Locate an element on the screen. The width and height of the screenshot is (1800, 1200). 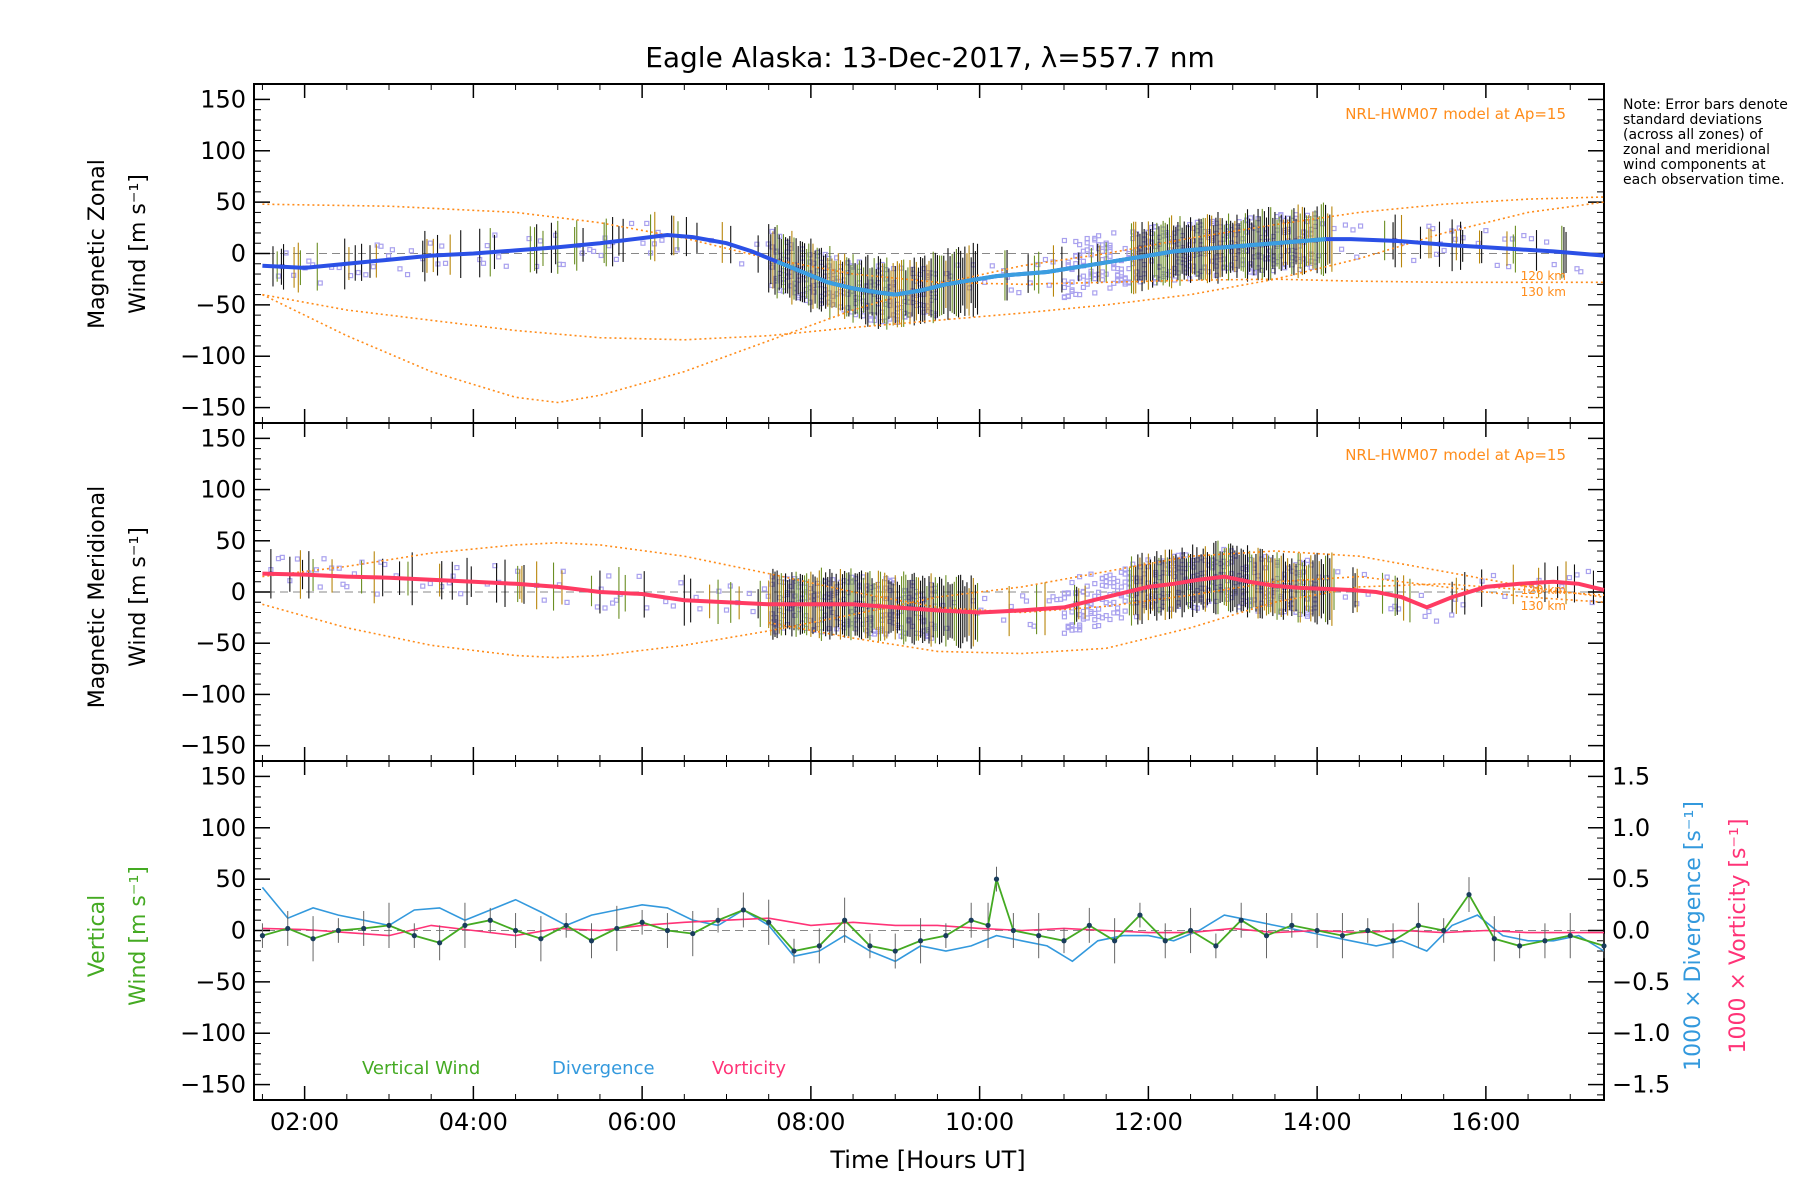
chart-title: Eagle Alaska: 13-Dec-2017, λ=557.7 nm is located at coordinates (930, 57).